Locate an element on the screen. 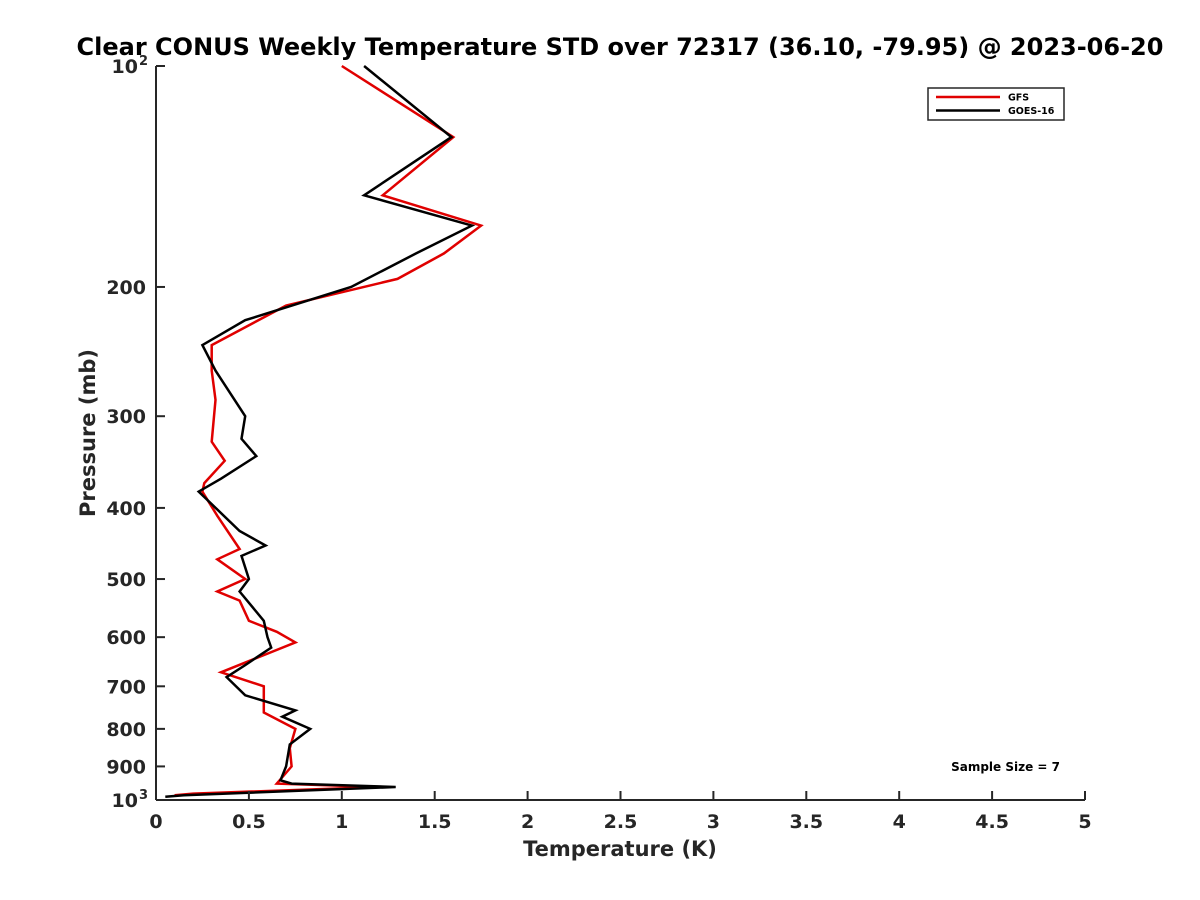  x-tick-label: 3.5 is located at coordinates (806, 822).